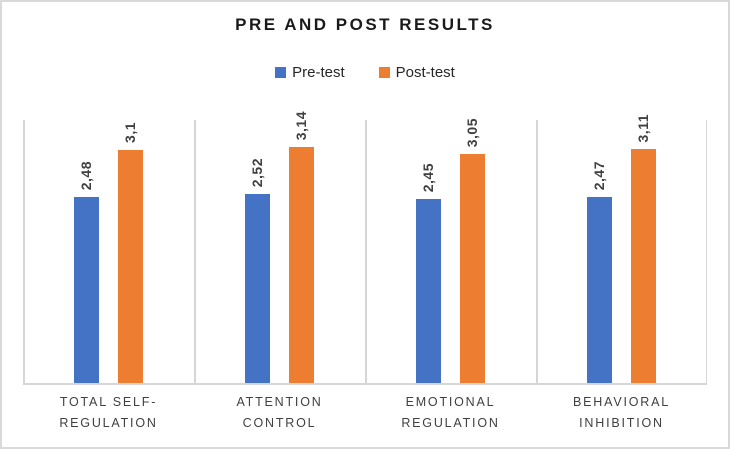 The height and width of the screenshot is (449, 730). What do you see at coordinates (598, 175) in the screenshot?
I see `value-label: 2,47` at bounding box center [598, 175].